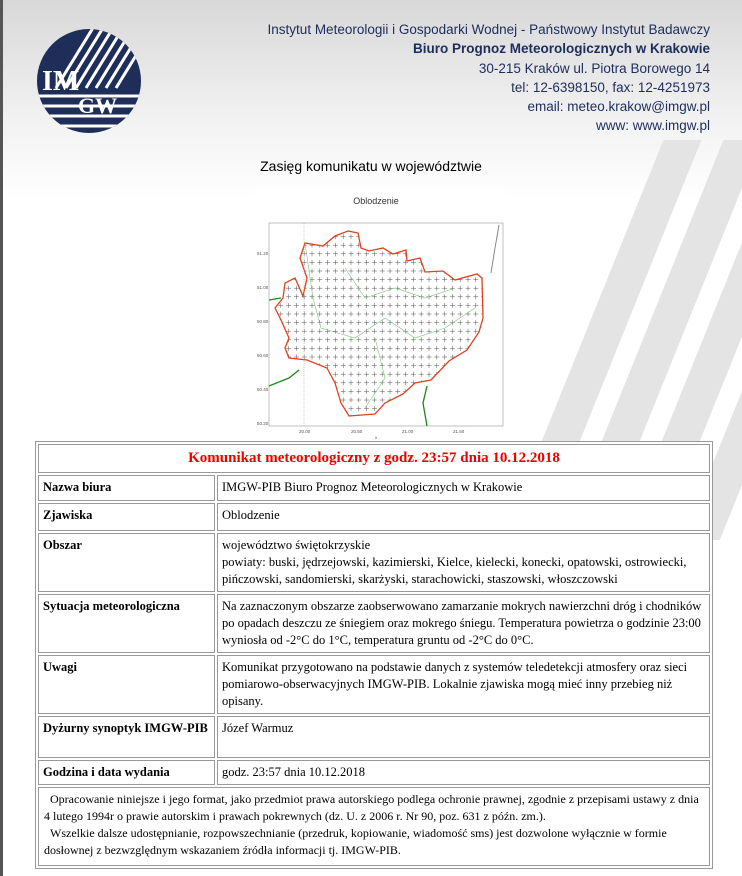 The width and height of the screenshot is (742, 876). I want to click on y-tick: 50.60, so click(263, 355).